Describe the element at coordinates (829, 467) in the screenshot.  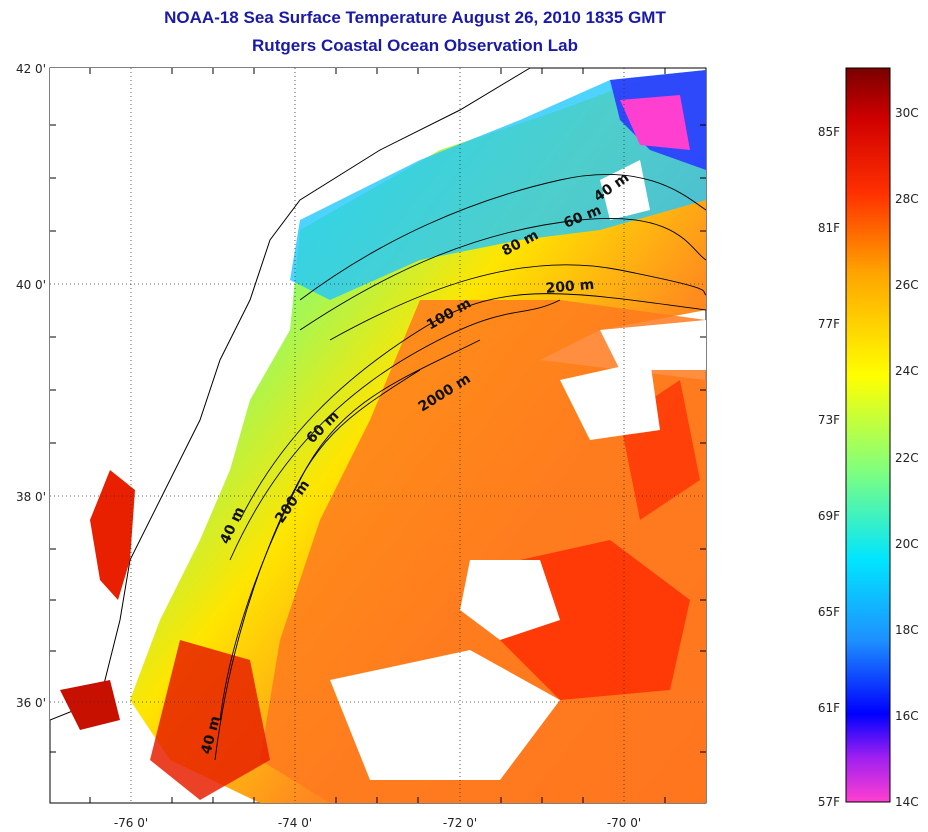
I see `colorbar-f-labels: 85F 81F 77F 73F 69F 65F 61F 57F` at that location.